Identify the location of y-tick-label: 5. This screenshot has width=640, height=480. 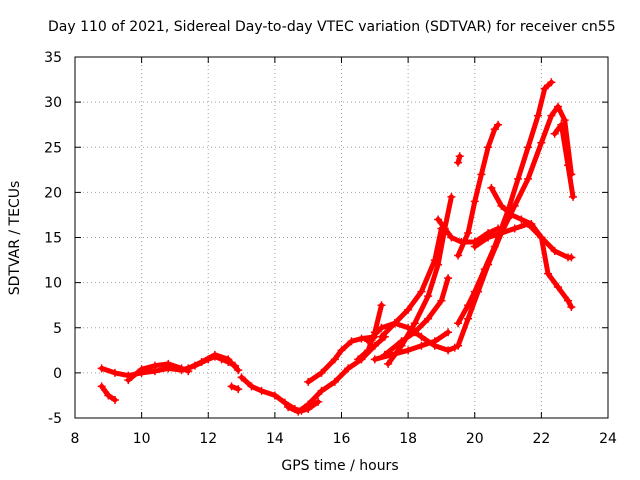
(57, 329).